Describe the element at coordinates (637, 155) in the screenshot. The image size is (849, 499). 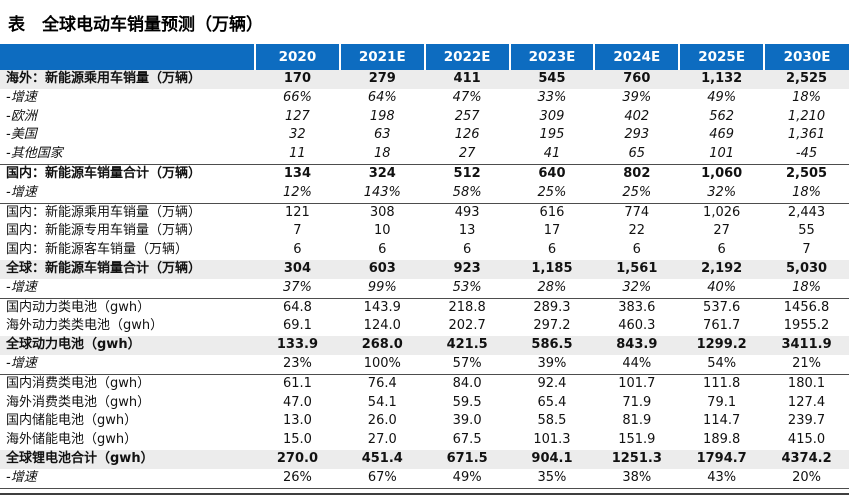
I see `value-cell: 65` at that location.